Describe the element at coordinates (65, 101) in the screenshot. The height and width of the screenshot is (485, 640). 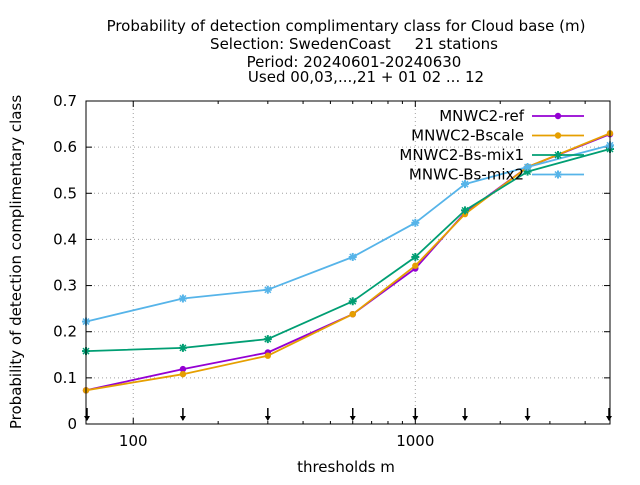
I see `y-tick-label: 0.7` at that location.